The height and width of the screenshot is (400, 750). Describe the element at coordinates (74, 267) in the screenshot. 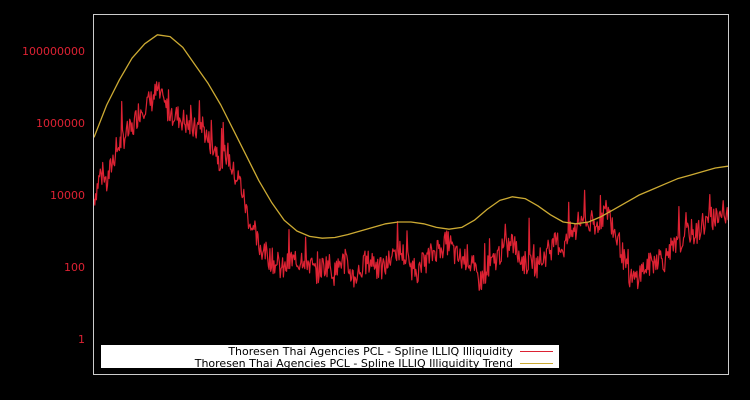

I see `y-tick-label: 100` at that location.